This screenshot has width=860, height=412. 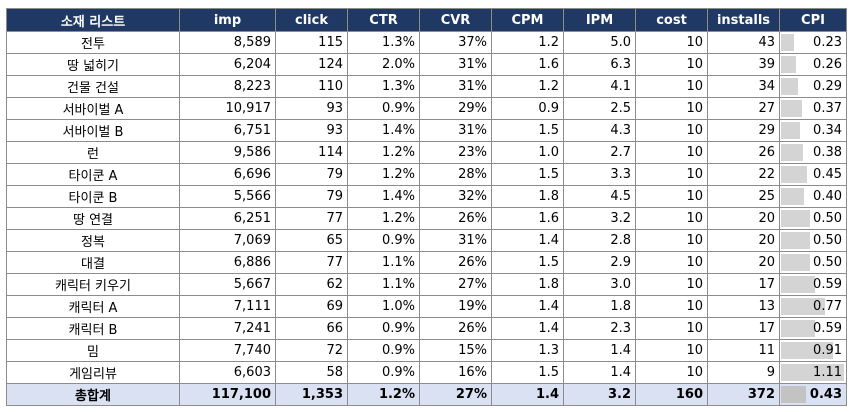 What do you see at coordinates (311, 86) in the screenshot?
I see `cell-click: 110` at bounding box center [311, 86].